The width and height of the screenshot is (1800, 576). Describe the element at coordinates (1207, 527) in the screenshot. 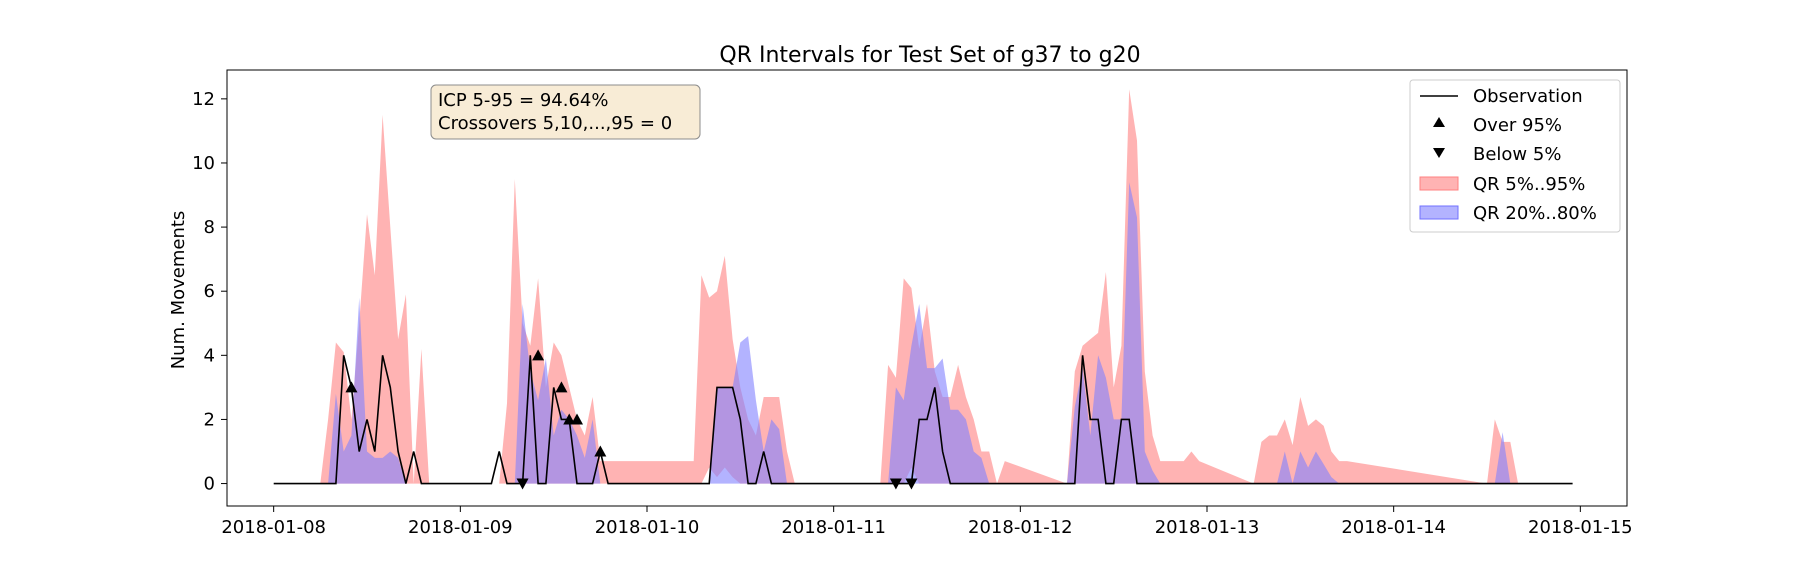

I see `x-tick-label: 2018-01-13` at that location.